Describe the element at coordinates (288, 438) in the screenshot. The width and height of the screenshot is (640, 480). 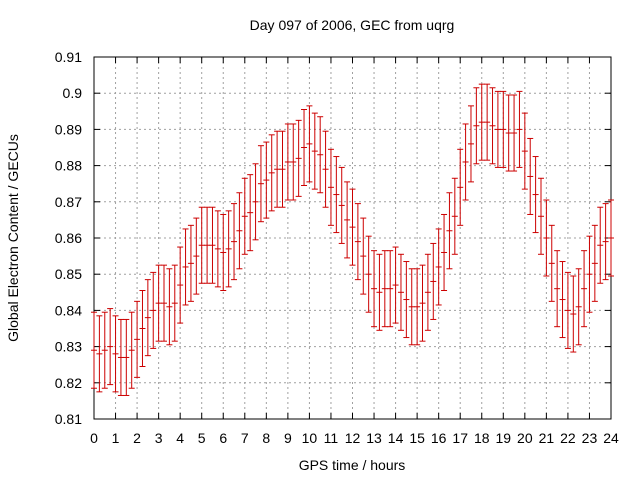
I see `x-tick-label: 9` at that location.